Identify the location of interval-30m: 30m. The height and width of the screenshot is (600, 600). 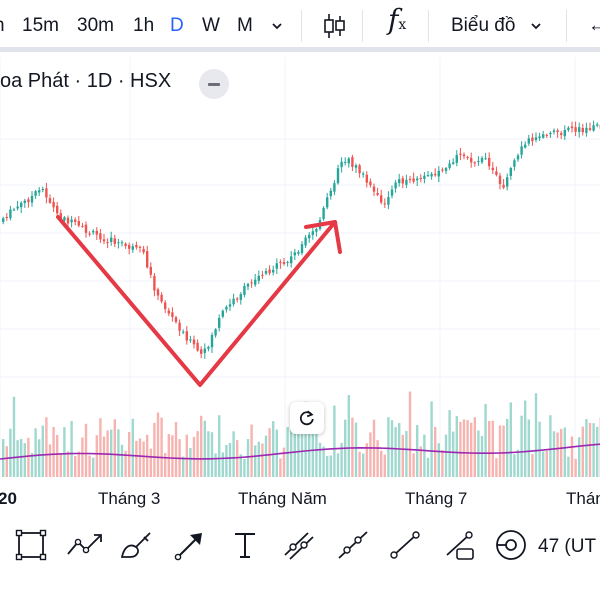
(95, 25).